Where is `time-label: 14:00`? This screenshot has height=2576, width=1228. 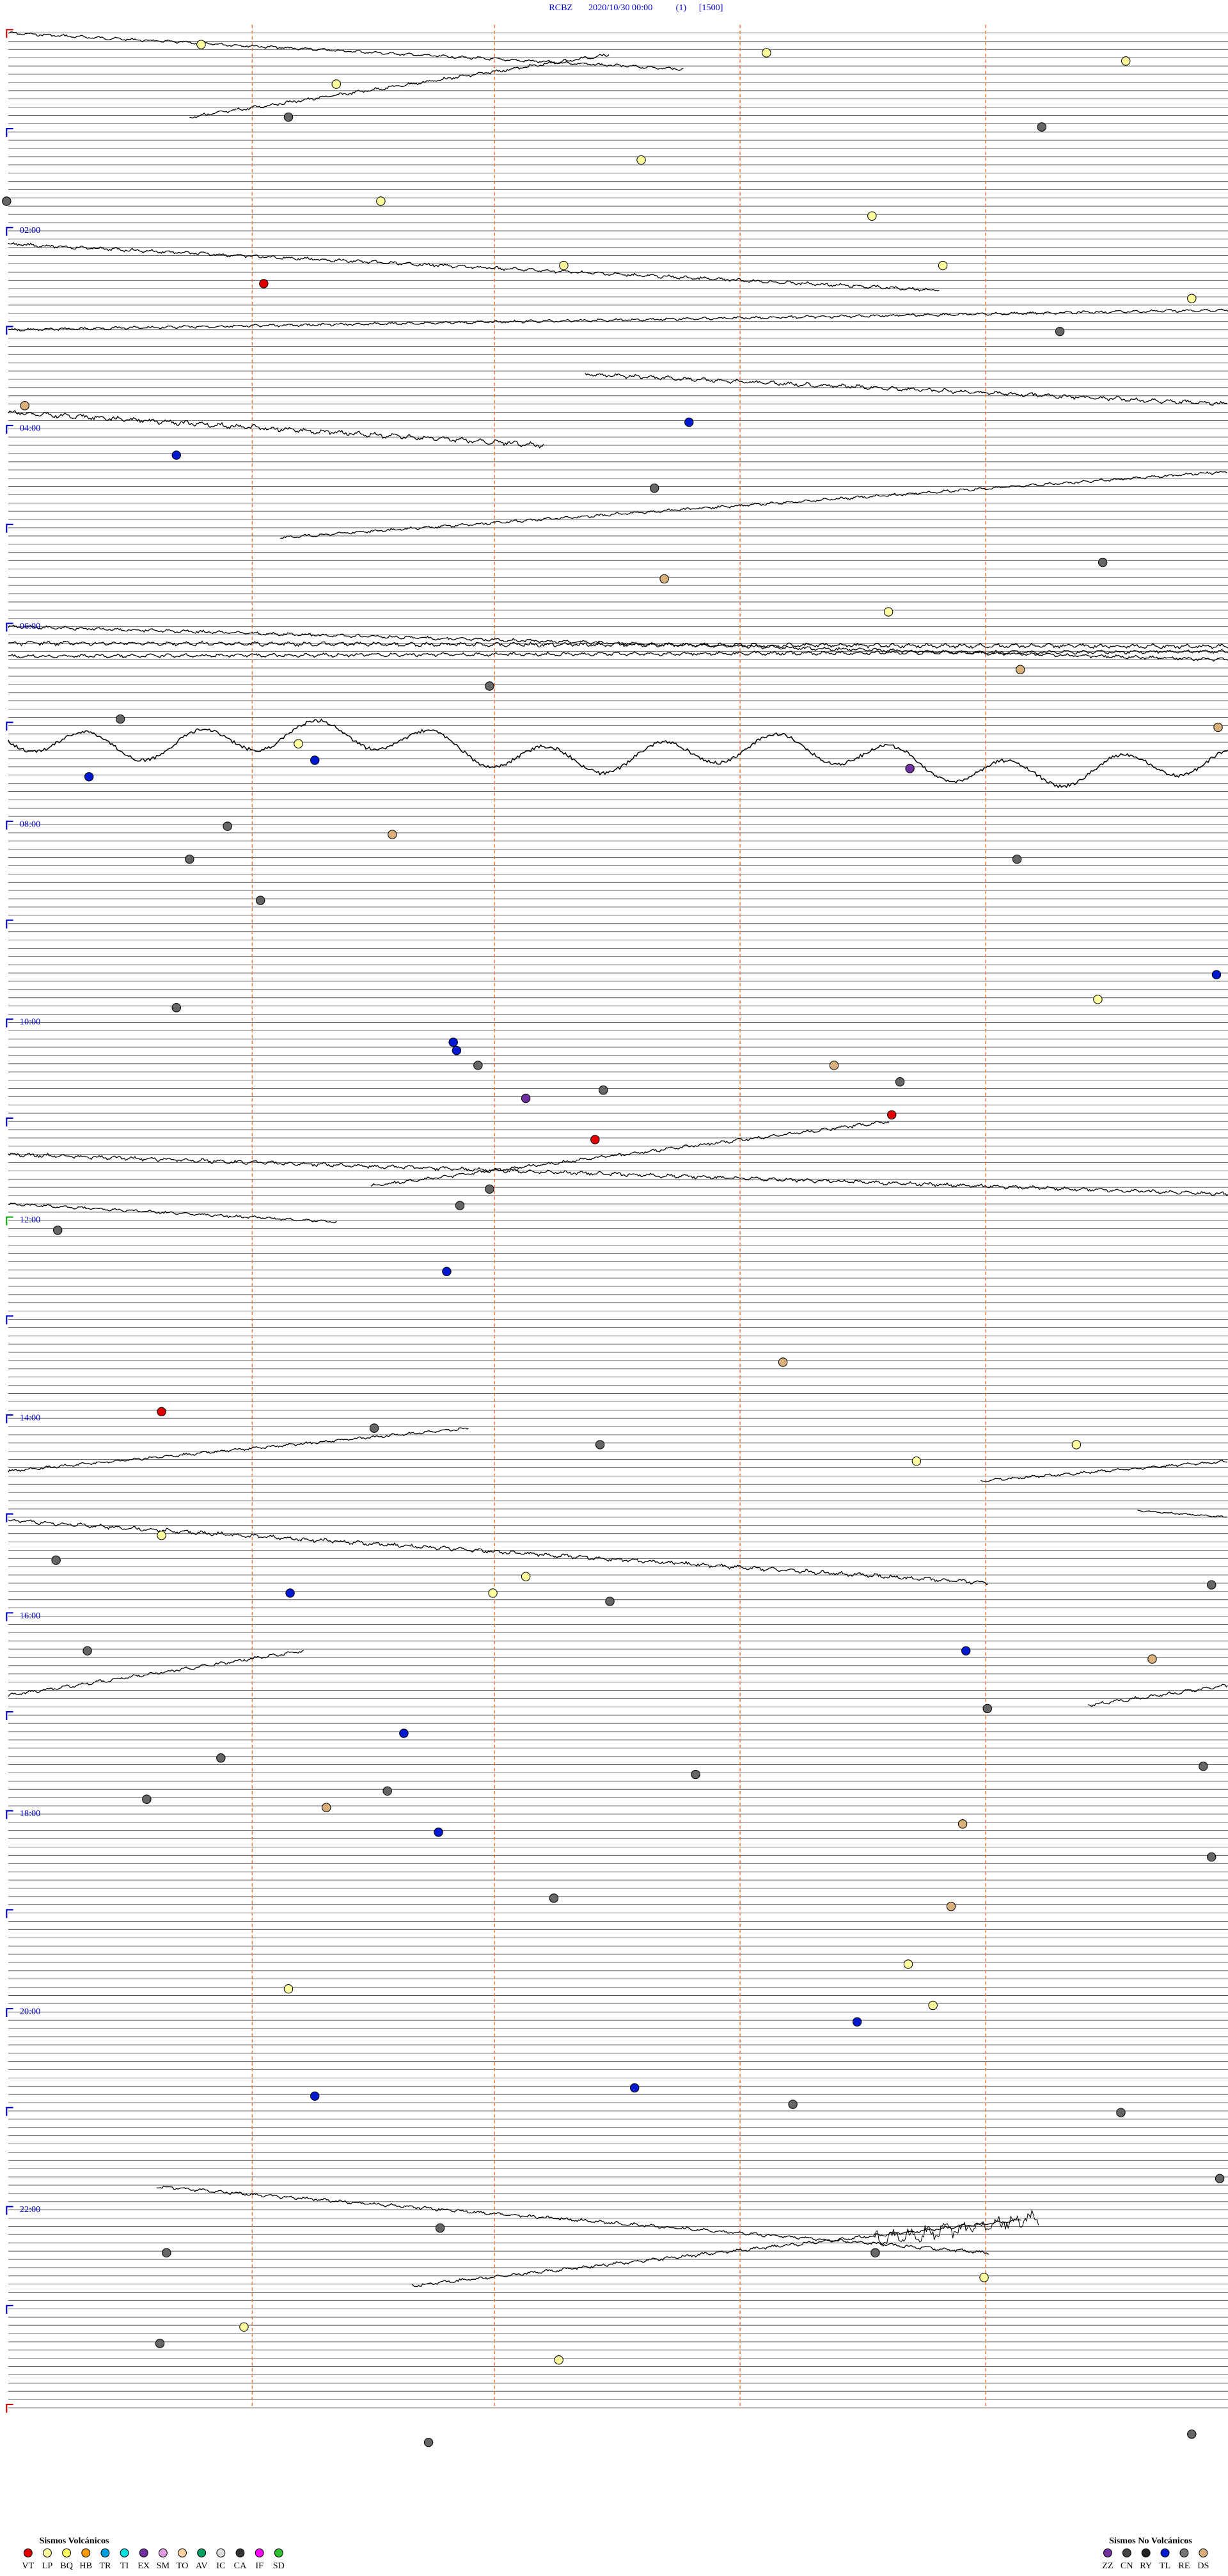 time-label: 14:00 is located at coordinates (30, 1417).